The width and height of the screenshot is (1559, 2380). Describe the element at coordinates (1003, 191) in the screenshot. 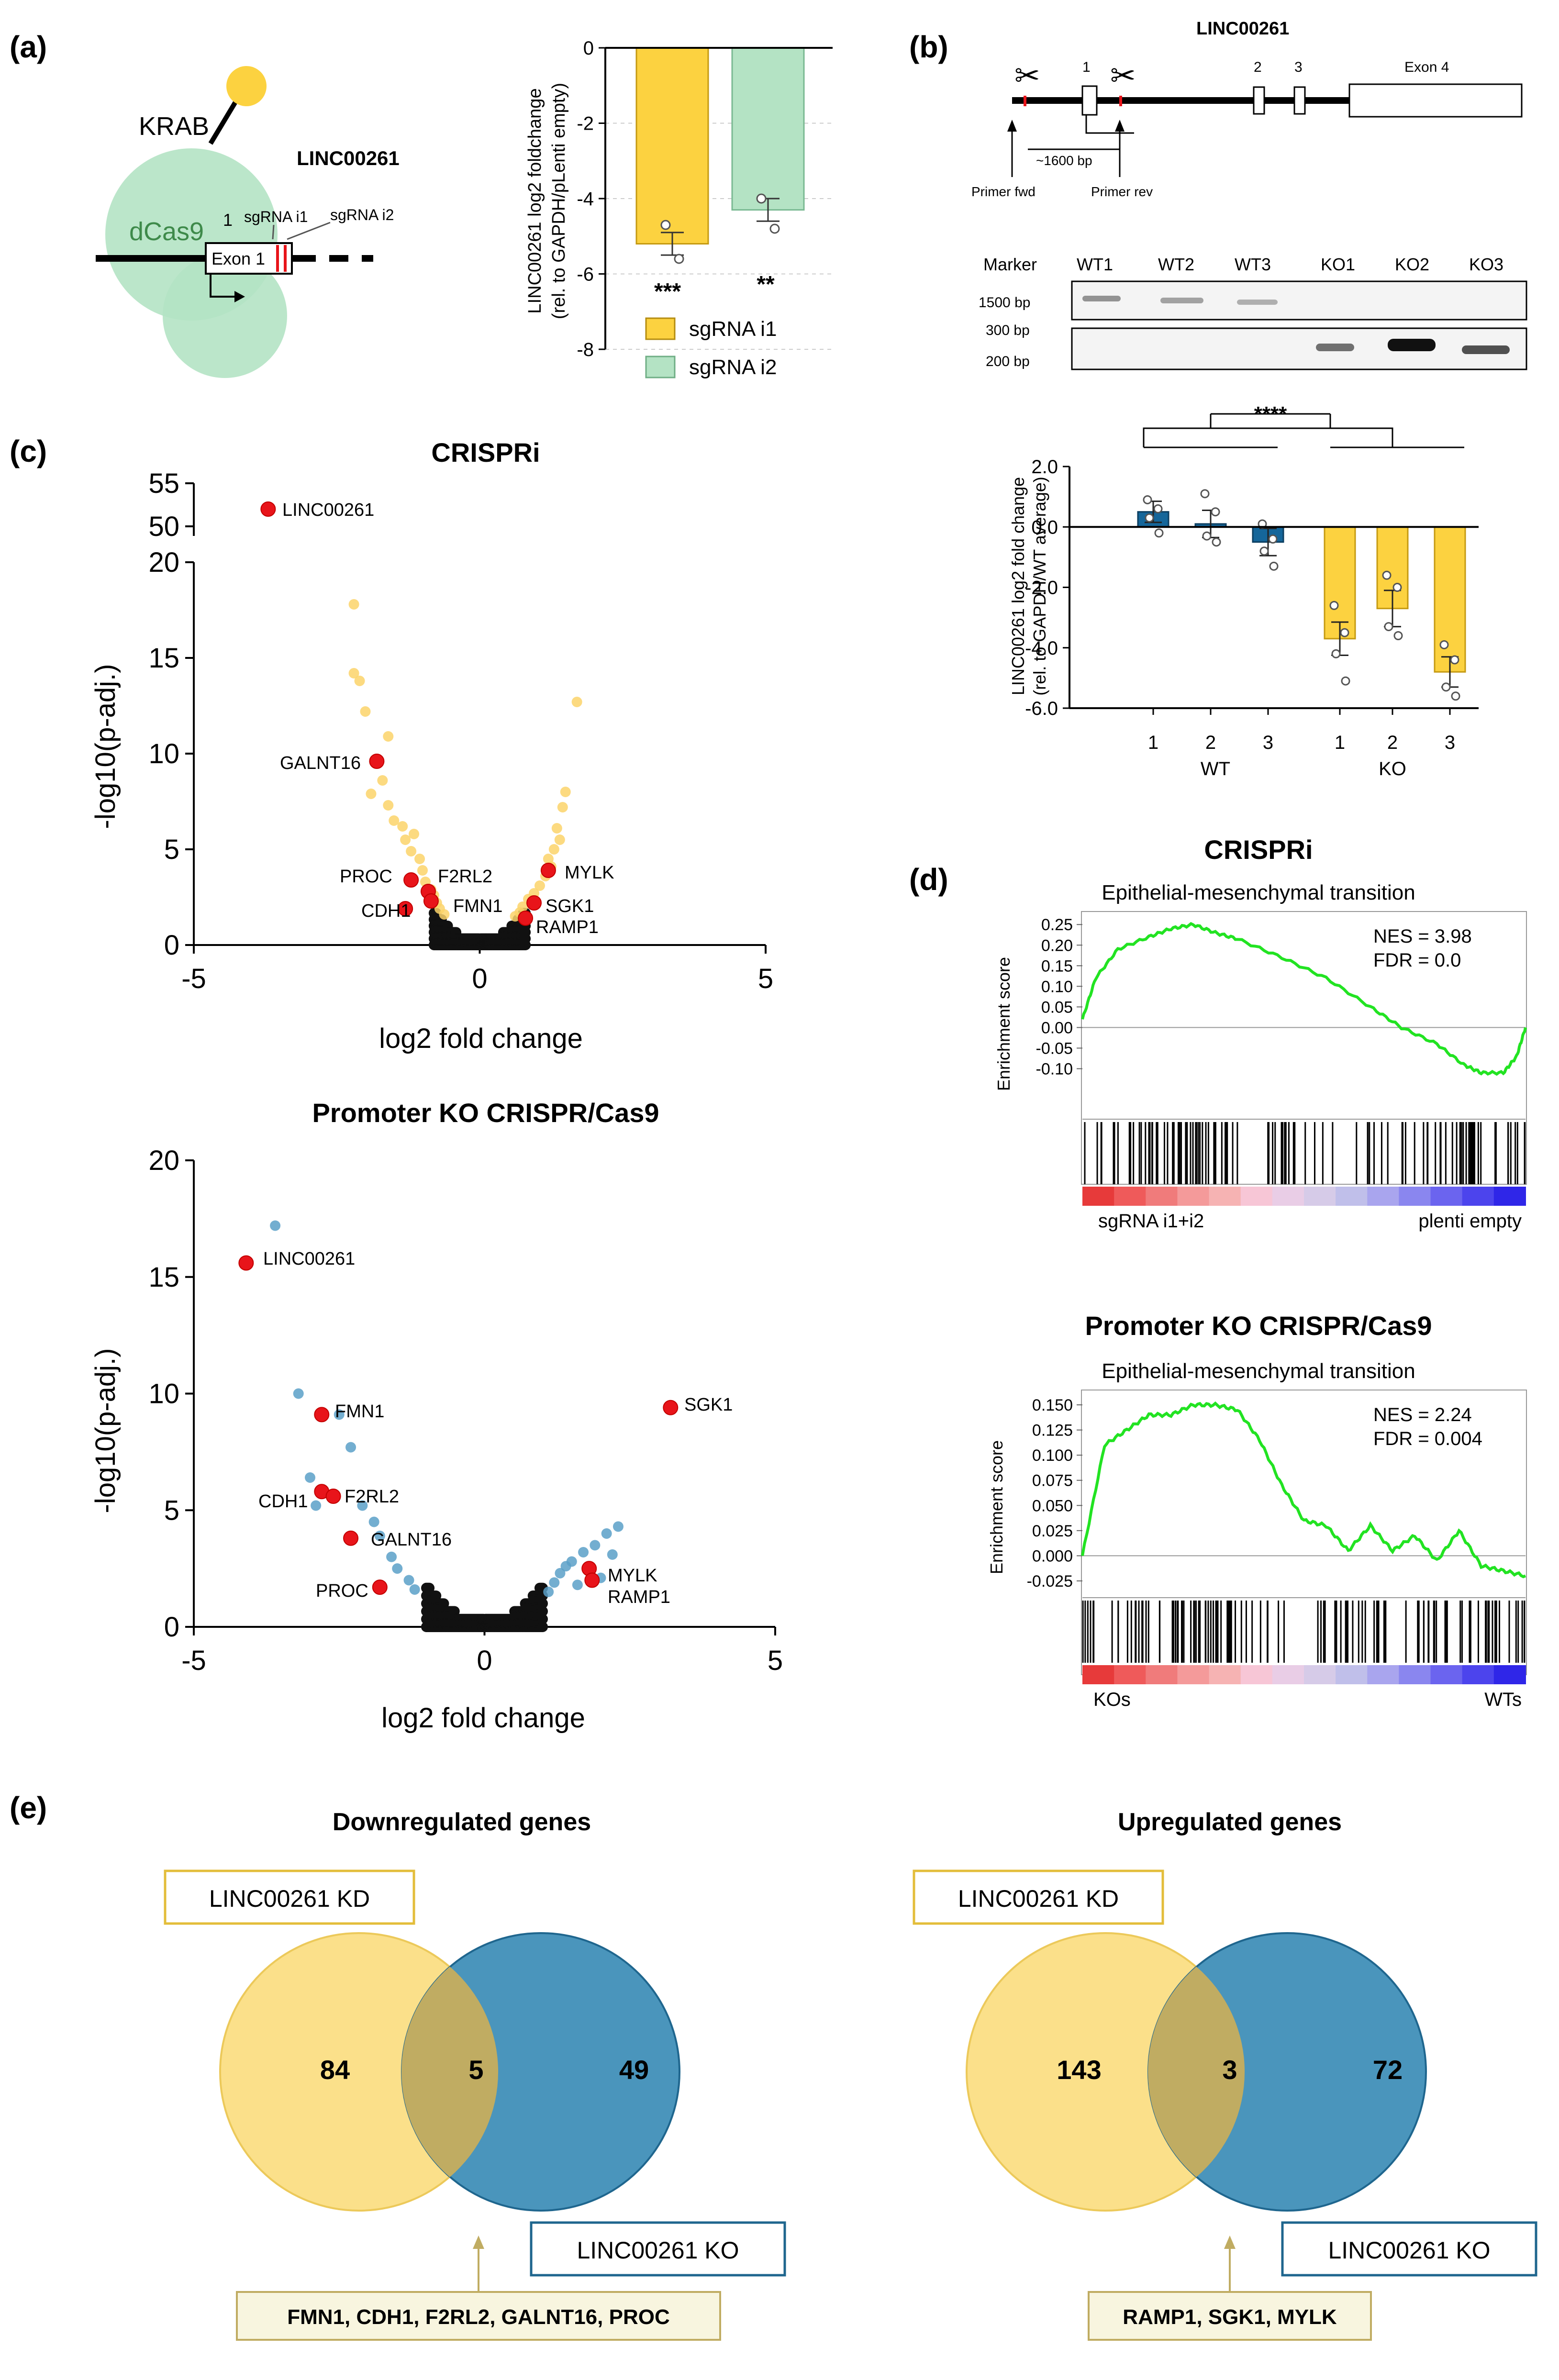

I see `primer-fwd-label: Primer fwd` at that location.